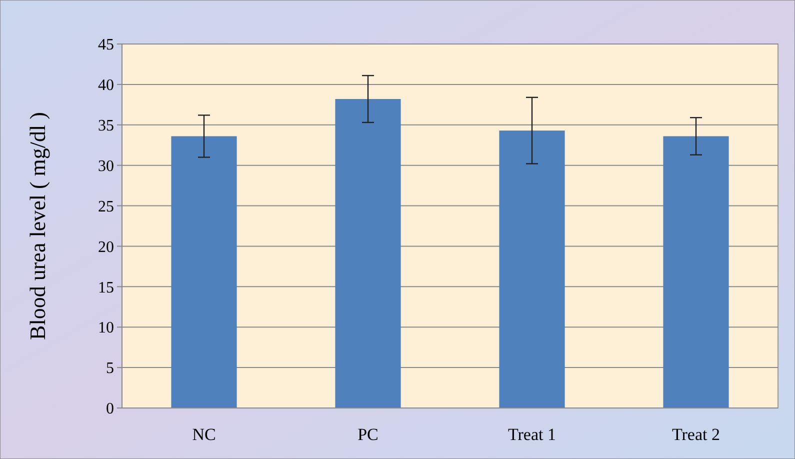 The height and width of the screenshot is (459, 795). What do you see at coordinates (106, 45) in the screenshot?
I see `y-tick-label: 45` at bounding box center [106, 45].